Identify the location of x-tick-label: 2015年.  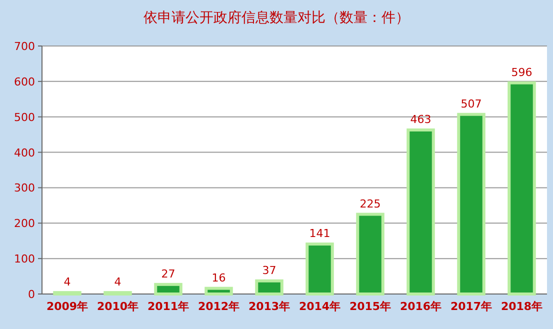
(370, 306).